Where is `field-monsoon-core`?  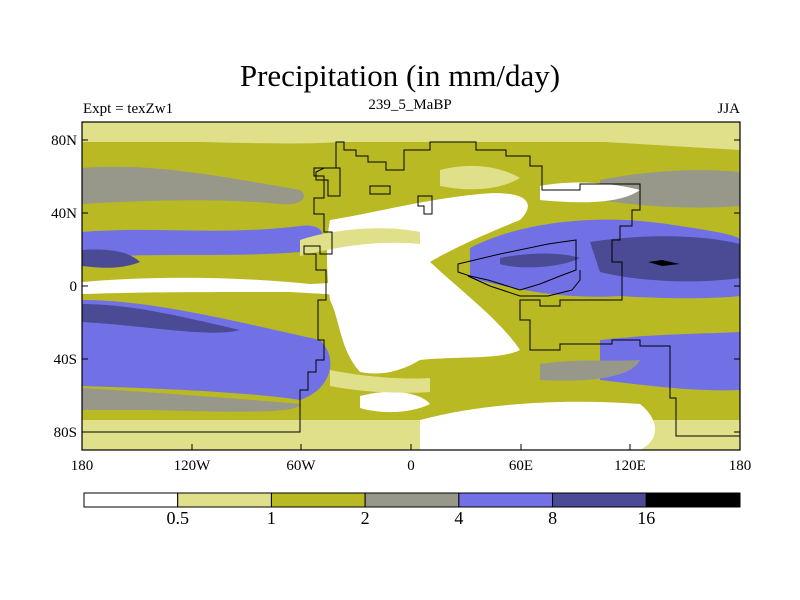
field-monsoon-core is located at coordinates (665, 259).